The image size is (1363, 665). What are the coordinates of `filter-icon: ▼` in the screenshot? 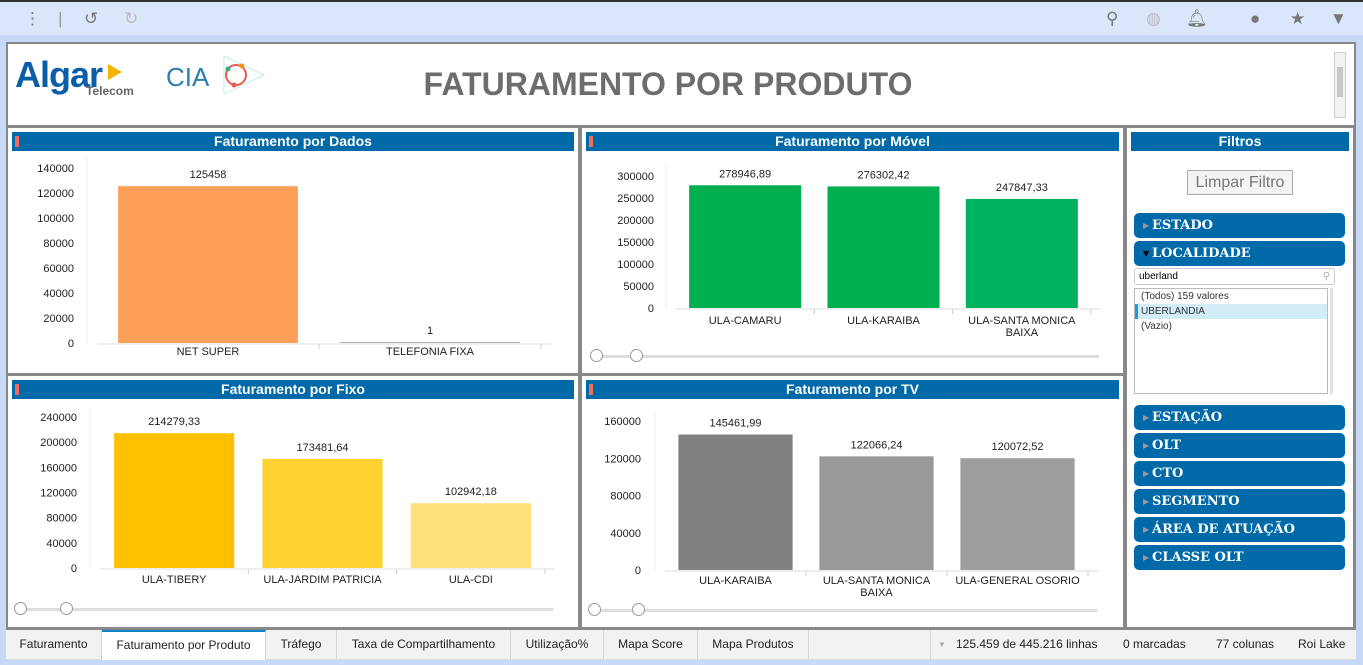 It's located at (1338, 18).